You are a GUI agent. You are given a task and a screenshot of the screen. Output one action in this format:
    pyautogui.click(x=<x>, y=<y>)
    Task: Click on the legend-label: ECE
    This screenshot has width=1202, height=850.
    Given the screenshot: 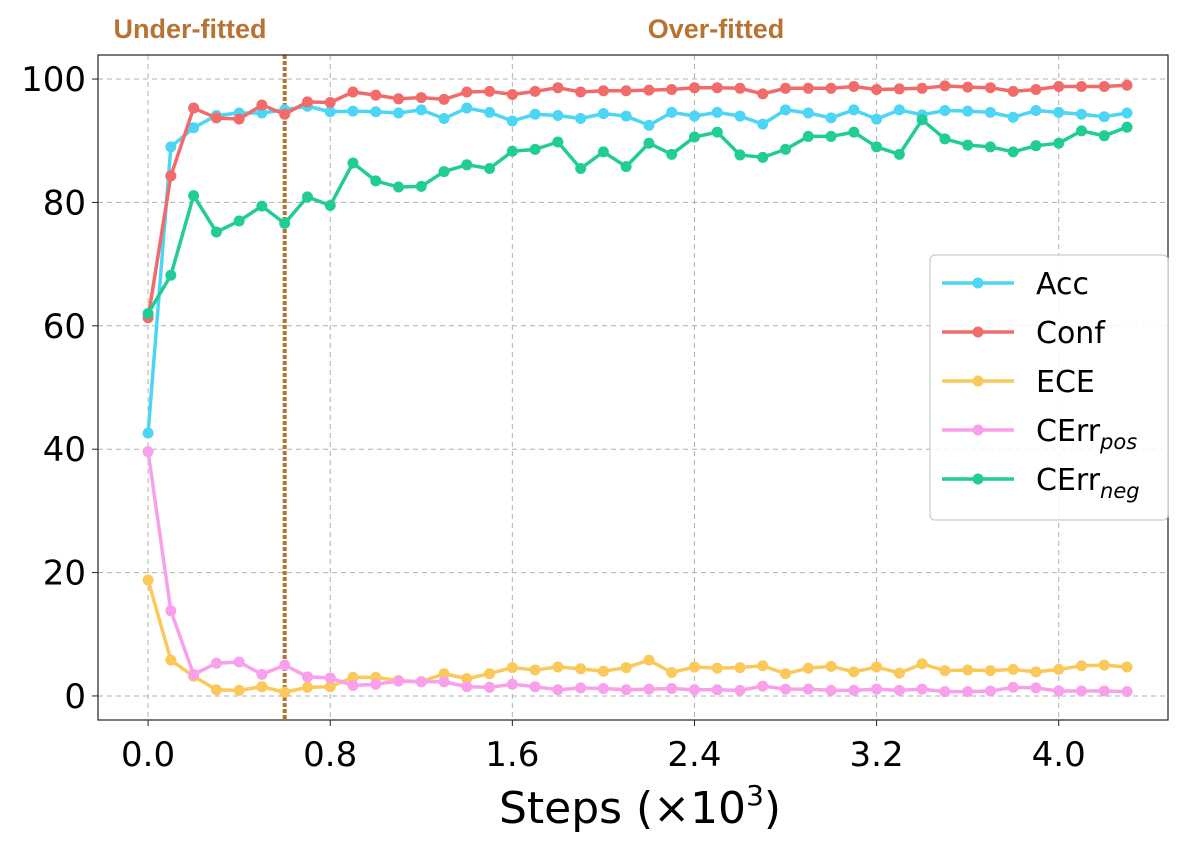 What is the action you would take?
    pyautogui.click(x=1065, y=382)
    